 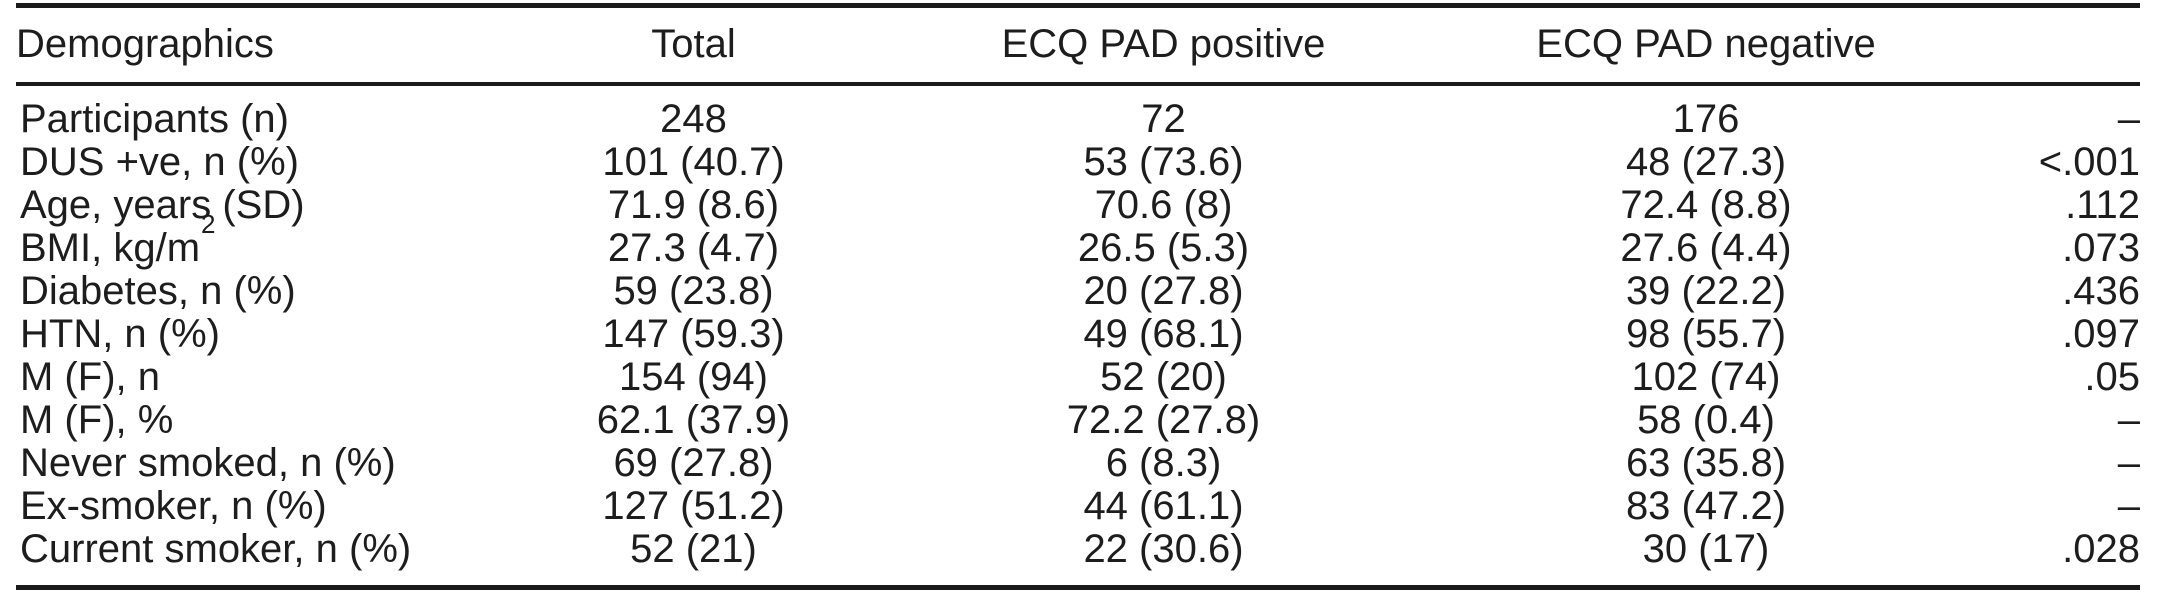 What do you see at coordinates (693, 506) in the screenshot?
I see `total-cell: 127 (51.2)` at bounding box center [693, 506].